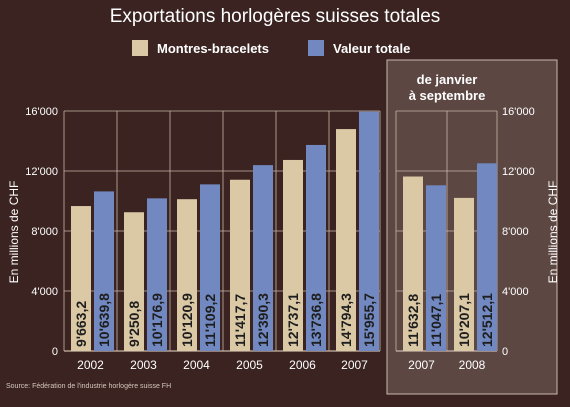 The image size is (570, 407). What do you see at coordinates (213, 48) in the screenshot?
I see `legend-label-watches: Montres-bracelets` at bounding box center [213, 48].